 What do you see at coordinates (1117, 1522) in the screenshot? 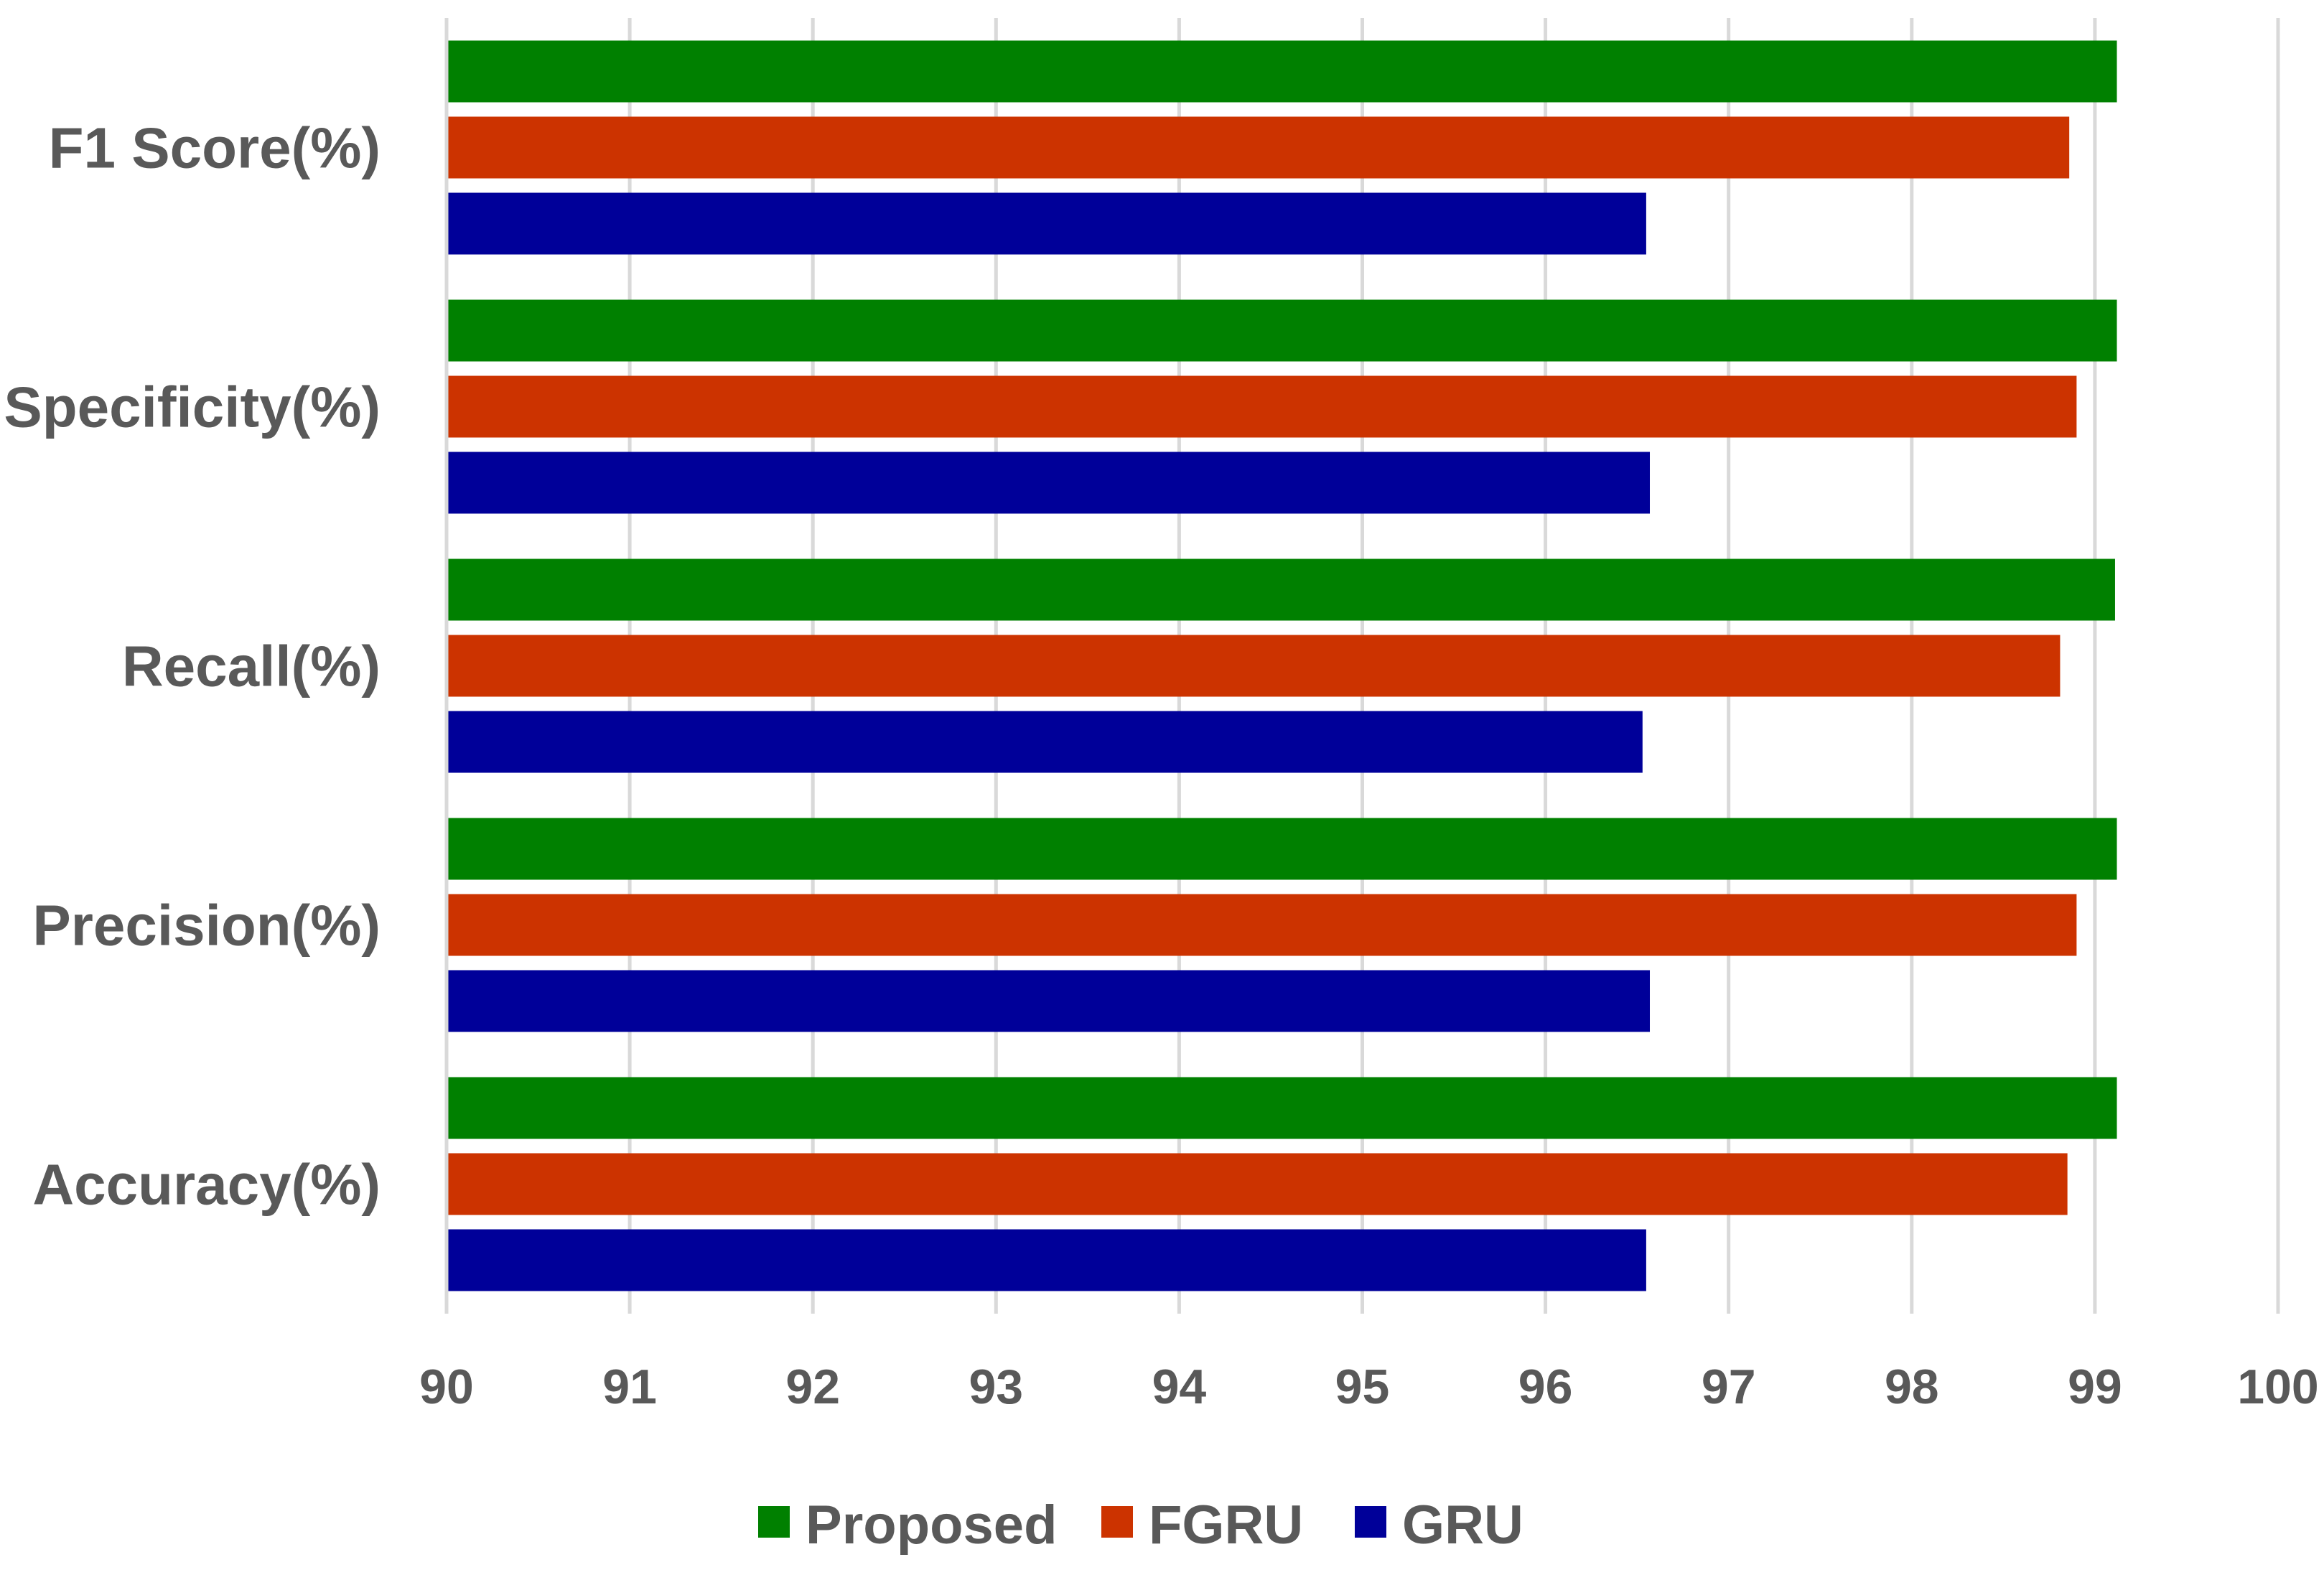
I see `legend-swatch-fgru` at bounding box center [1117, 1522].